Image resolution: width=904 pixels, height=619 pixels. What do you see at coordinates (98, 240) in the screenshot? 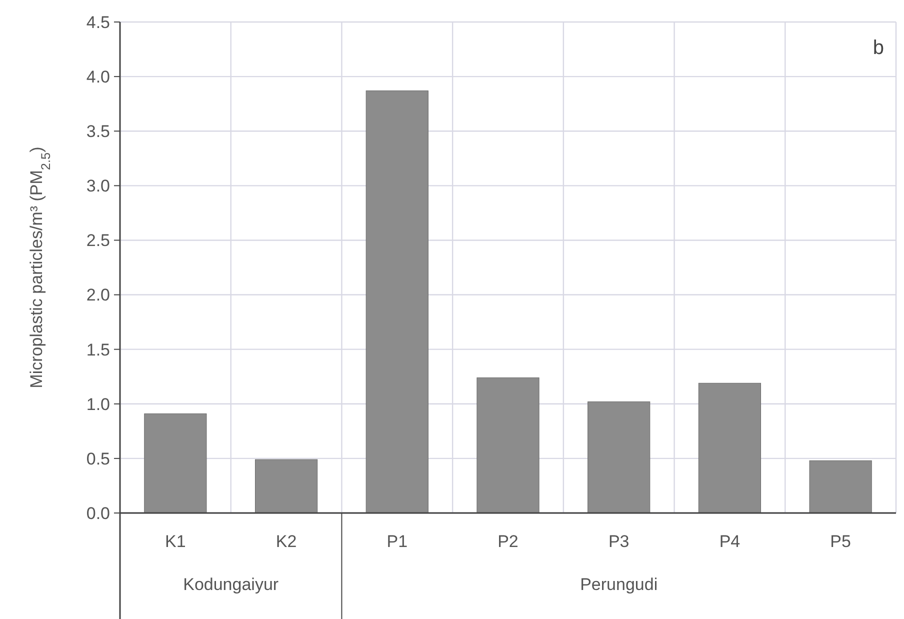
I see `y-tick-label: 2.5` at bounding box center [98, 240].